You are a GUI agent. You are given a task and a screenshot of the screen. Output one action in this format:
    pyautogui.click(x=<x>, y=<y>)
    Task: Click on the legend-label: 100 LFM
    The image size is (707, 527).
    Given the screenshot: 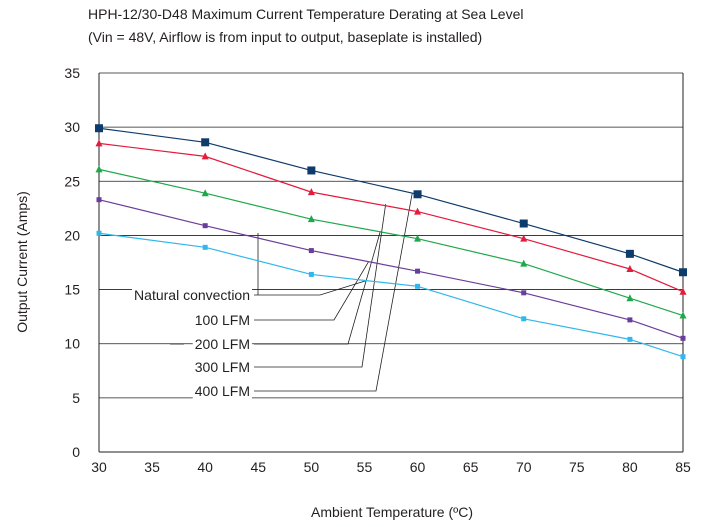 What is the action you would take?
    pyautogui.click(x=222, y=320)
    